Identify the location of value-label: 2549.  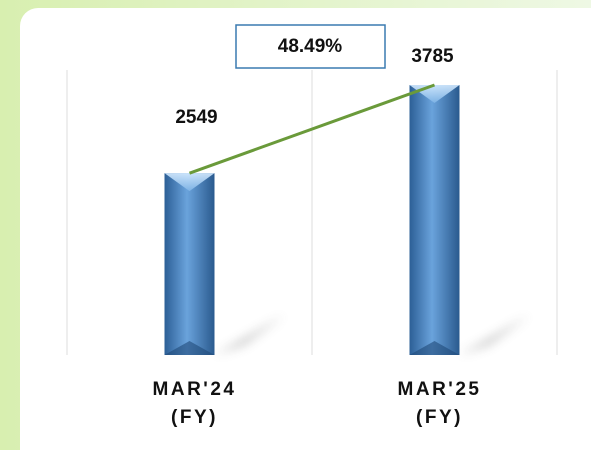
(196, 117).